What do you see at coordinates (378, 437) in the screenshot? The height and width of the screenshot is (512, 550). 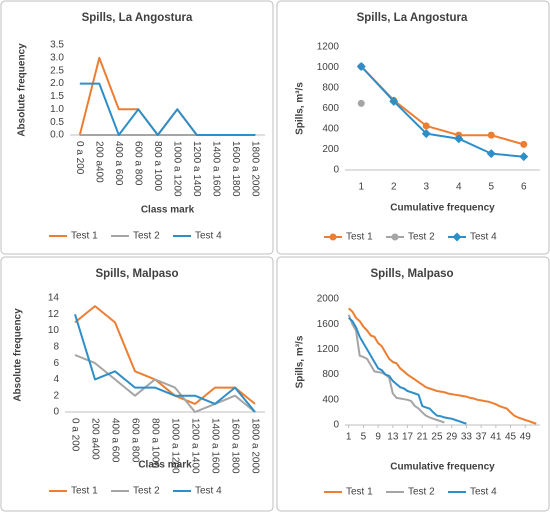 I see `x-tick-label: 9` at bounding box center [378, 437].